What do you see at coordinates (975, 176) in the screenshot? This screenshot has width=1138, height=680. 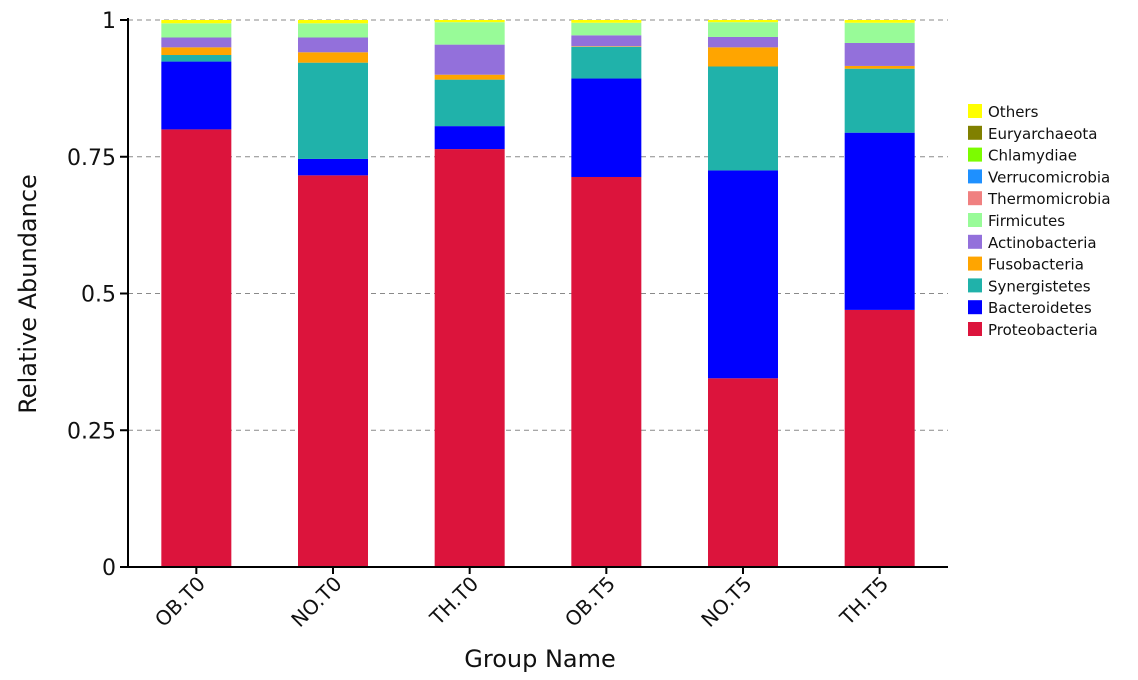 I see `legend-swatch-Verrucomicrobia` at bounding box center [975, 176].